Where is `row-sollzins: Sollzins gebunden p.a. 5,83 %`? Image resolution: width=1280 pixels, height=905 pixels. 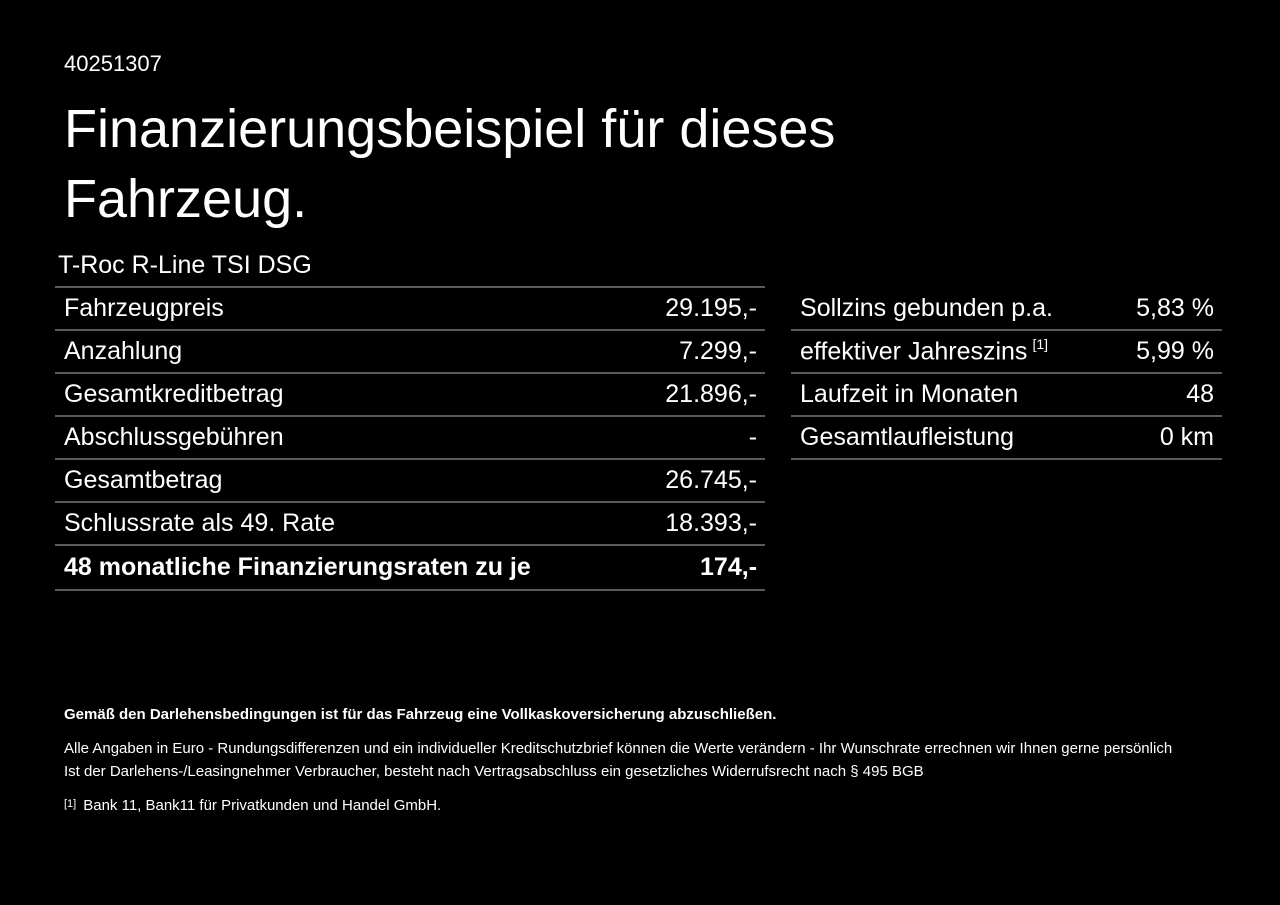 row-sollzins: Sollzins gebunden p.a. 5,83 % is located at coordinates (1006, 309).